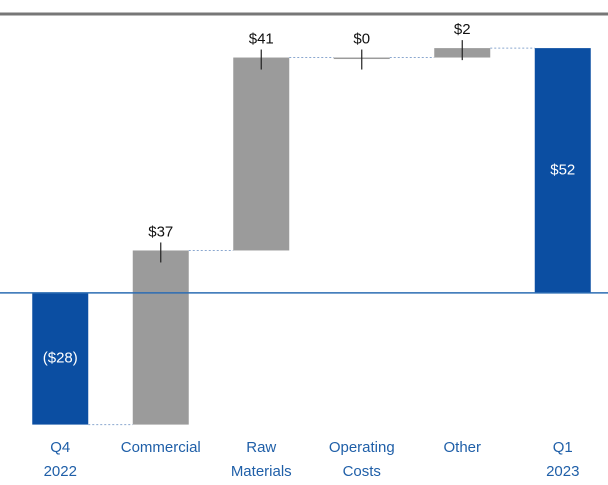 The height and width of the screenshot is (485, 608). What do you see at coordinates (160, 231) in the screenshot?
I see `value-label: $37` at bounding box center [160, 231].